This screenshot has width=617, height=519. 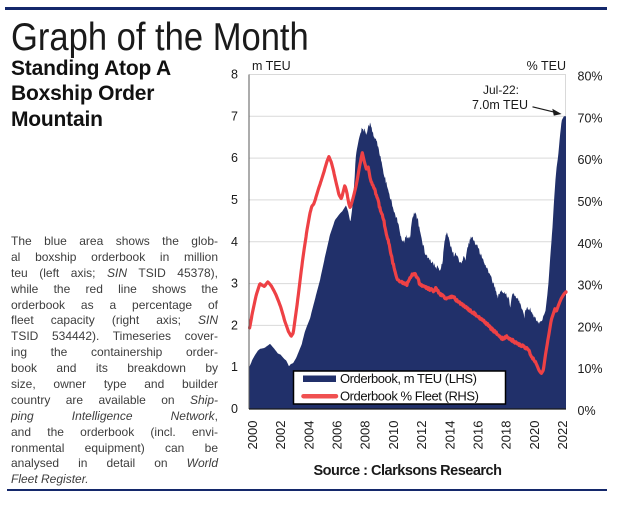 I want to click on svg-text: 30%, so click(x=590, y=286).